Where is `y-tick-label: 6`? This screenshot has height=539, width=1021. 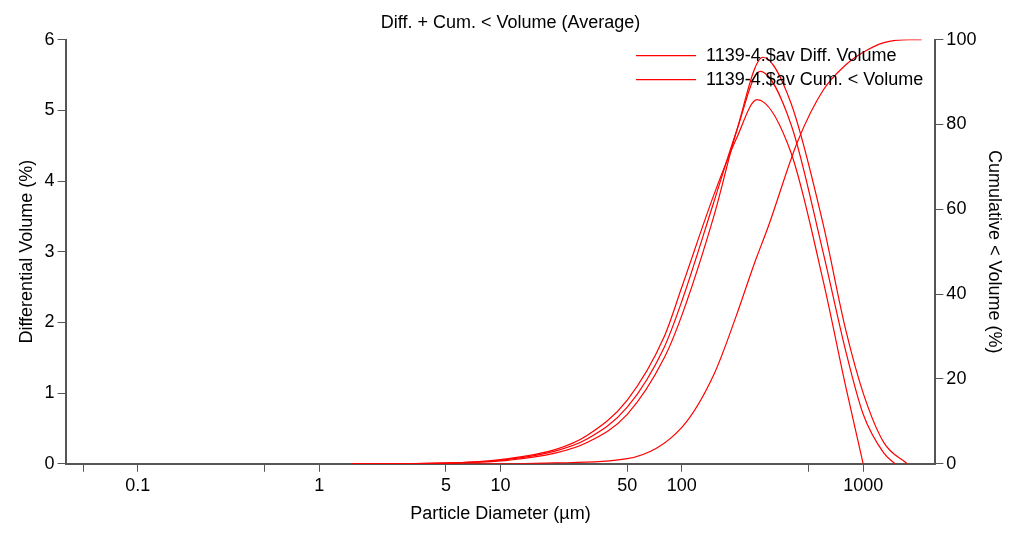 y-tick-label: 6 is located at coordinates (49, 38).